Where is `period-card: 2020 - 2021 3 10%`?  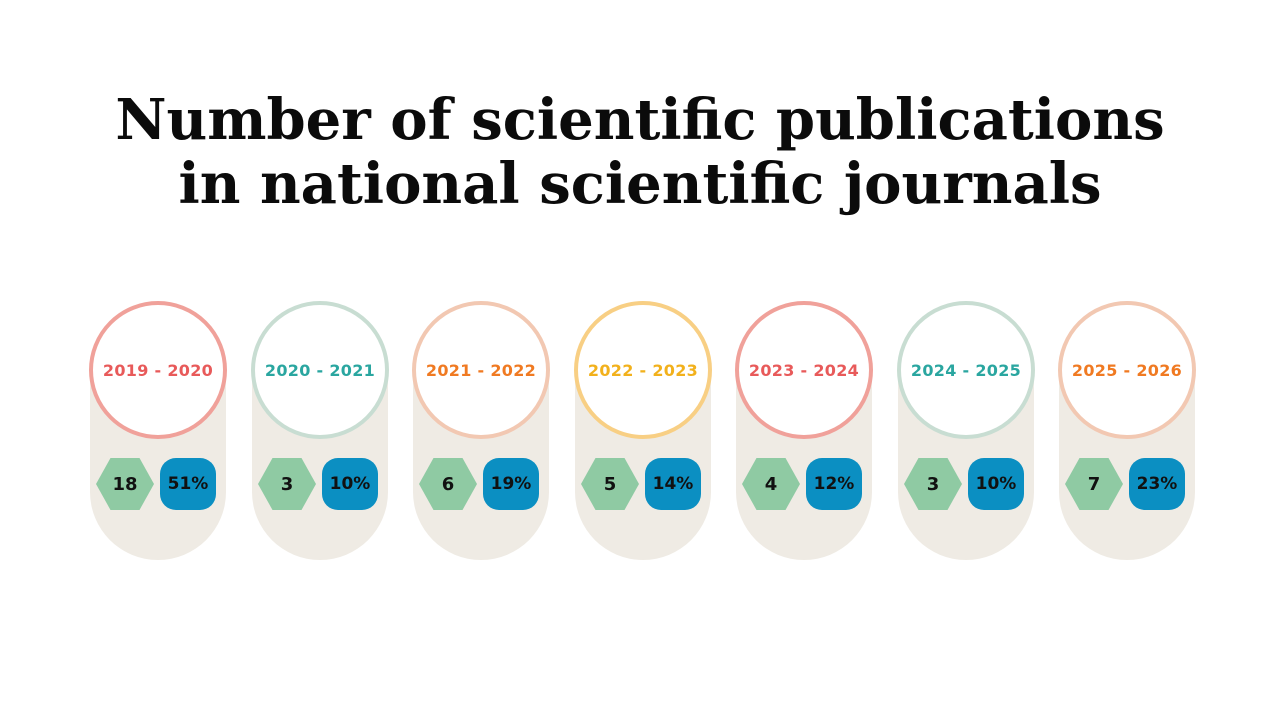 period-card: 2020 - 2021 3 10% is located at coordinates (320, 430).